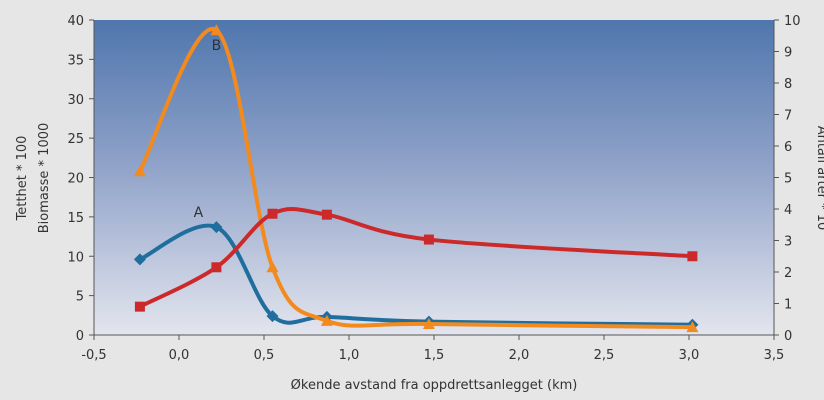 The width and height of the screenshot is (824, 400). I want to click on x-tick-label: 1,0, so click(349, 355).